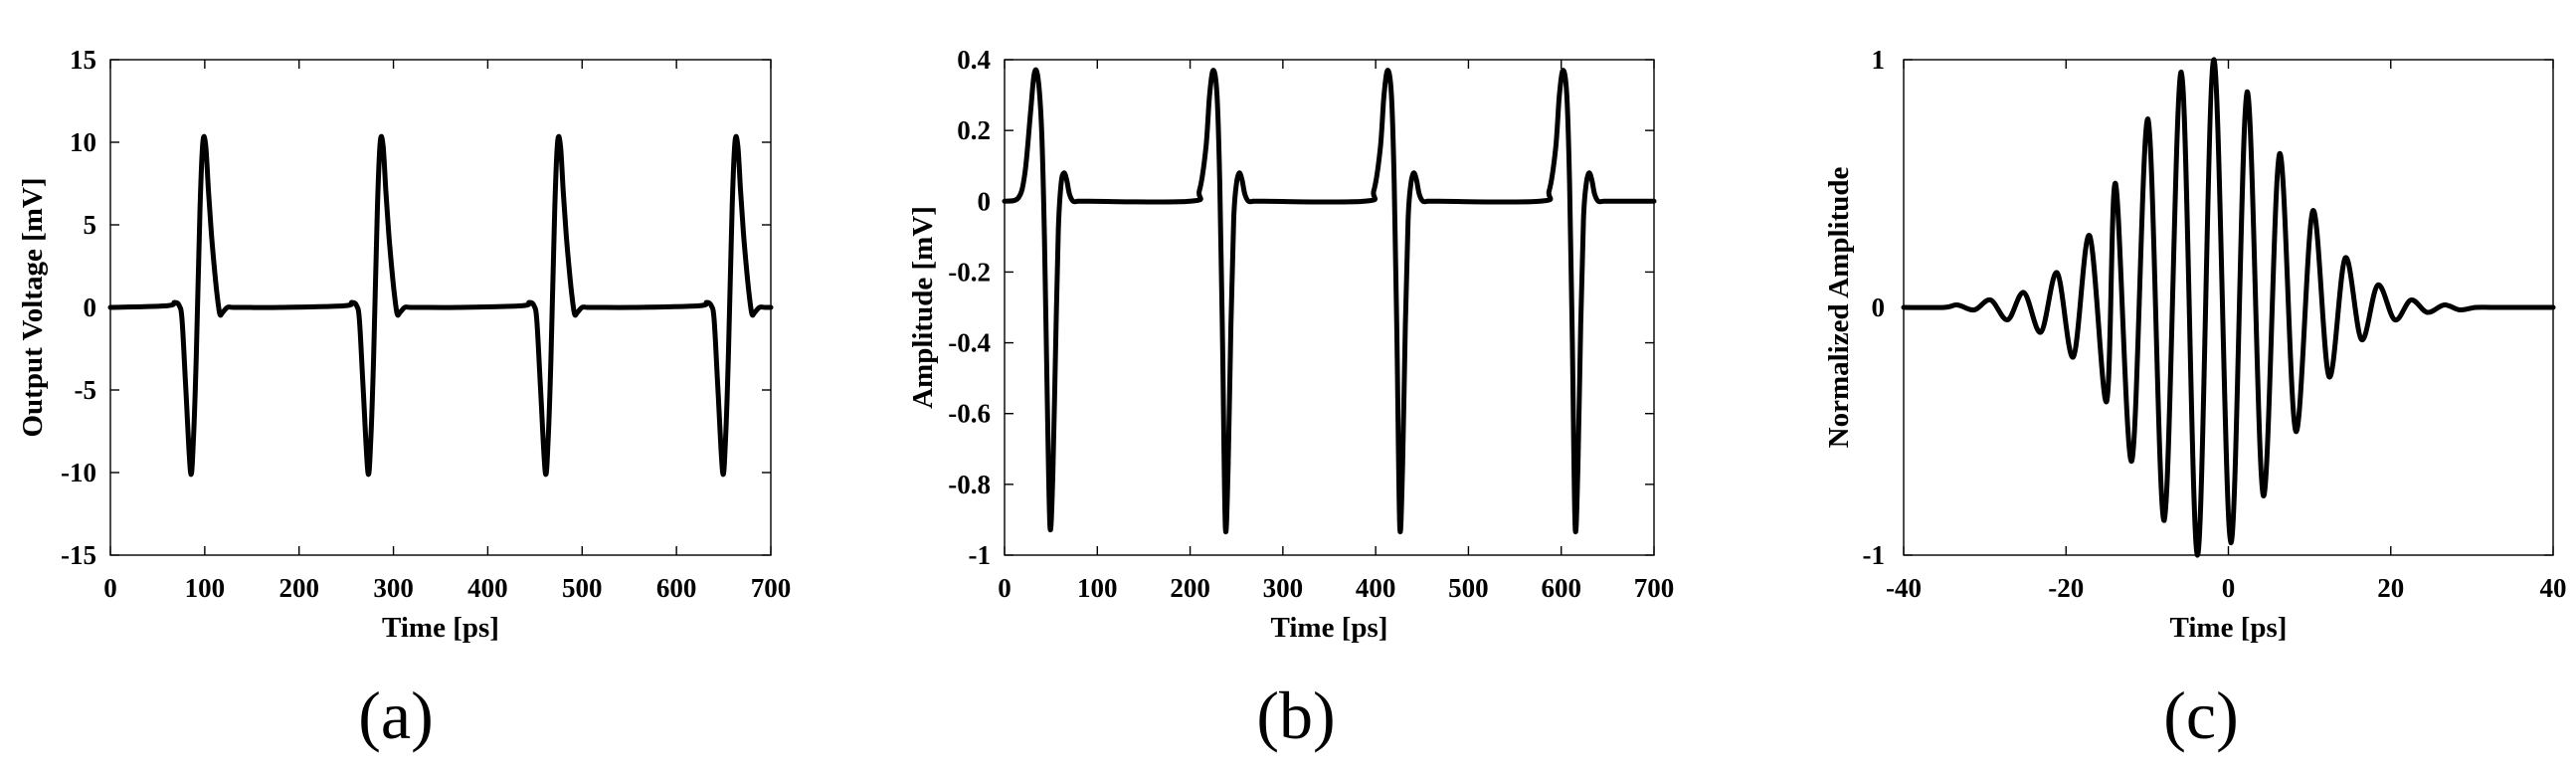  I want to click on y-tick-label: -0.2, so click(969, 272).